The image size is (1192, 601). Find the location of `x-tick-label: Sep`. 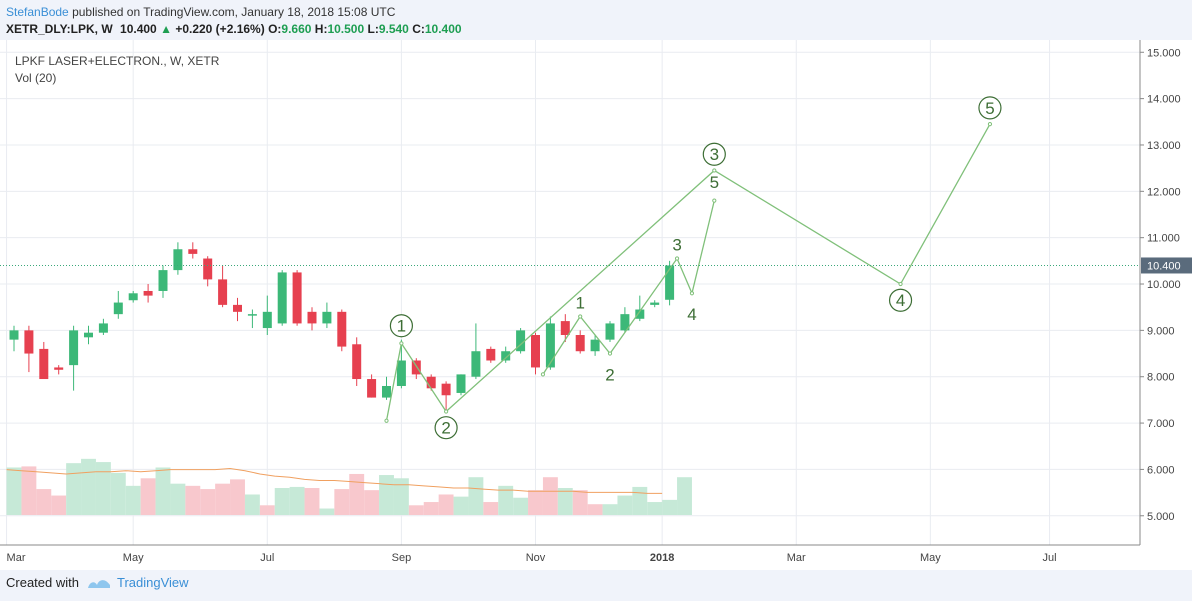

x-tick-label: Sep is located at coordinates (402, 558).